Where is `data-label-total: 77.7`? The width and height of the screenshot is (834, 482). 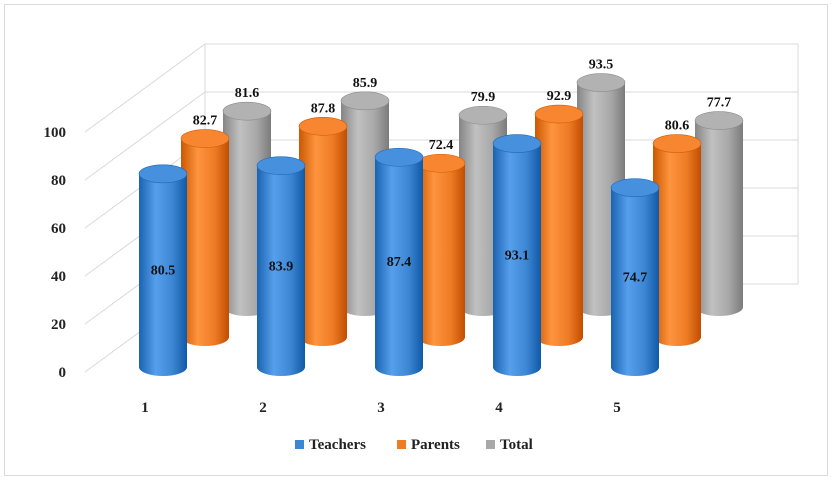 data-label-total: 77.7 is located at coordinates (719, 103).